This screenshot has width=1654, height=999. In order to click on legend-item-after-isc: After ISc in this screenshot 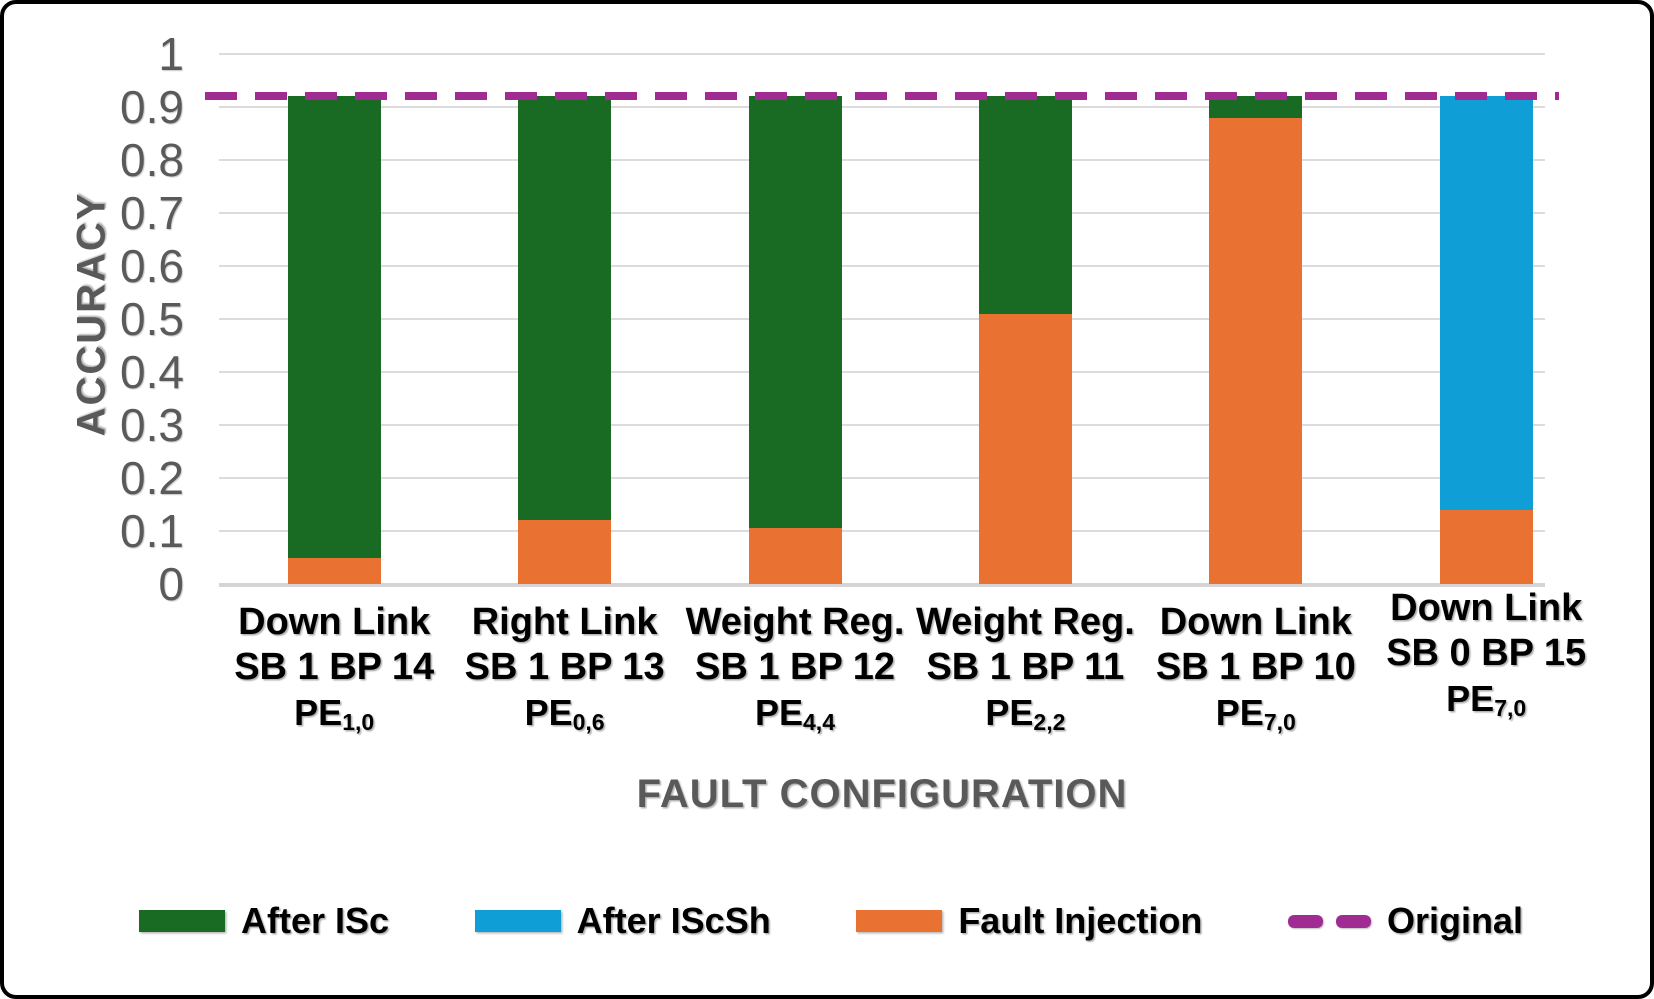, I will do `click(264, 921)`.